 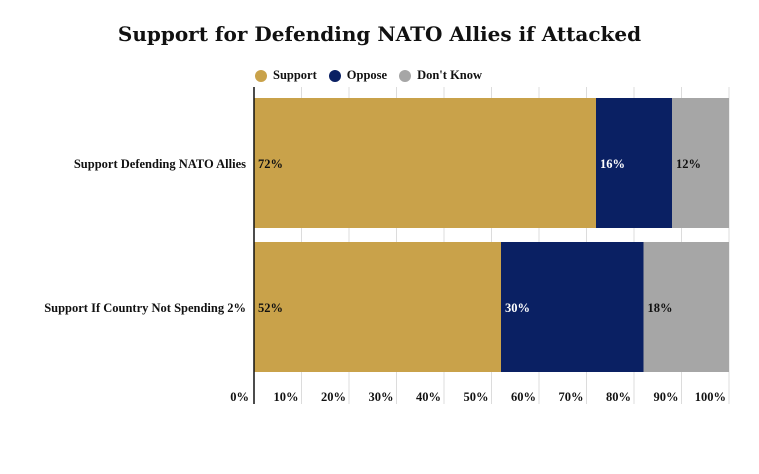 I want to click on data-label: 30%, so click(x=517, y=308).